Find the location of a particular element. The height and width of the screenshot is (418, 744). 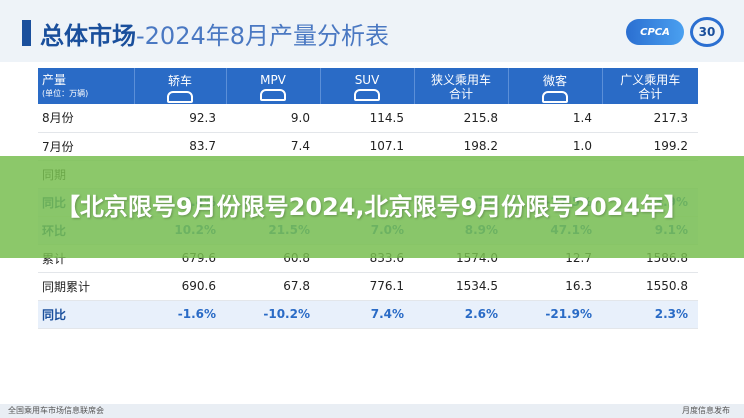

column-header-narrow-total: 狭义乘用车 合计 is located at coordinates (461, 86).